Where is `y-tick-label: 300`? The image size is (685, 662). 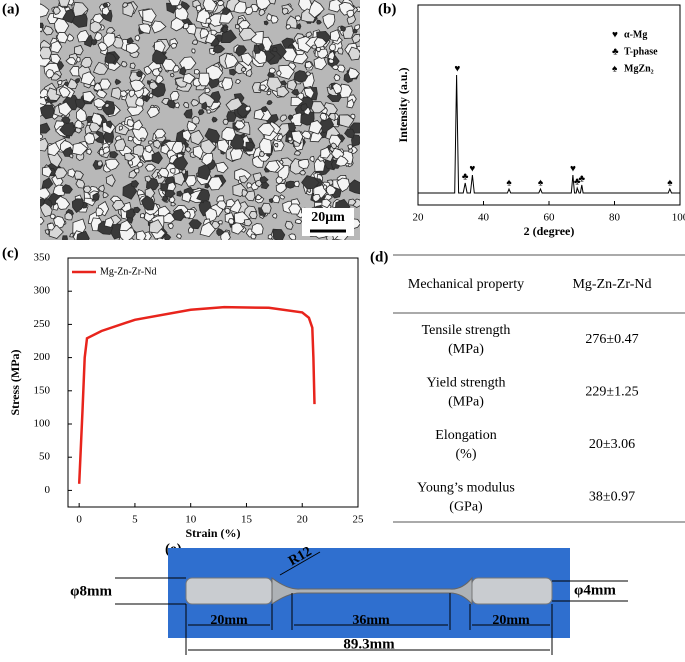
y-tick-label: 300 is located at coordinates (42, 291).